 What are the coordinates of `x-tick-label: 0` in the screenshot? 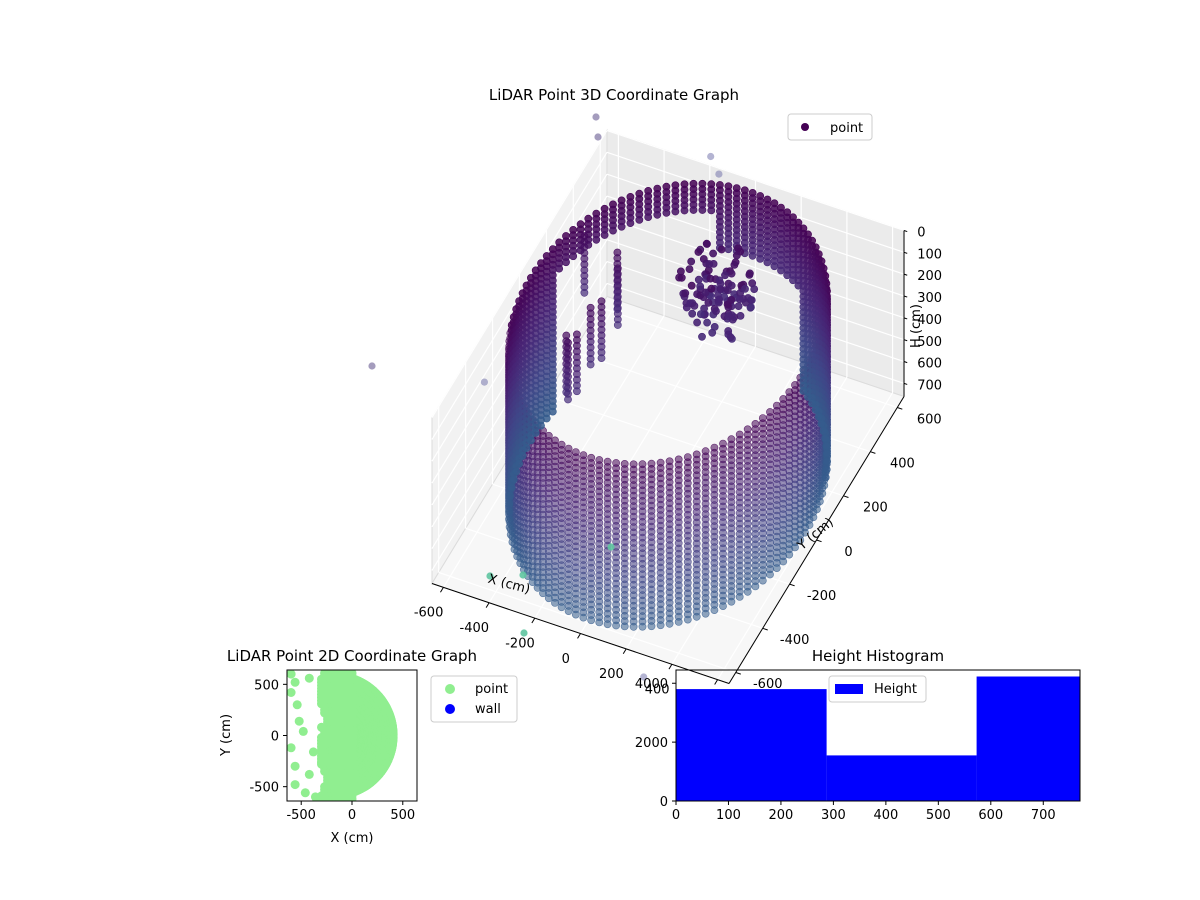 It's located at (566, 659).